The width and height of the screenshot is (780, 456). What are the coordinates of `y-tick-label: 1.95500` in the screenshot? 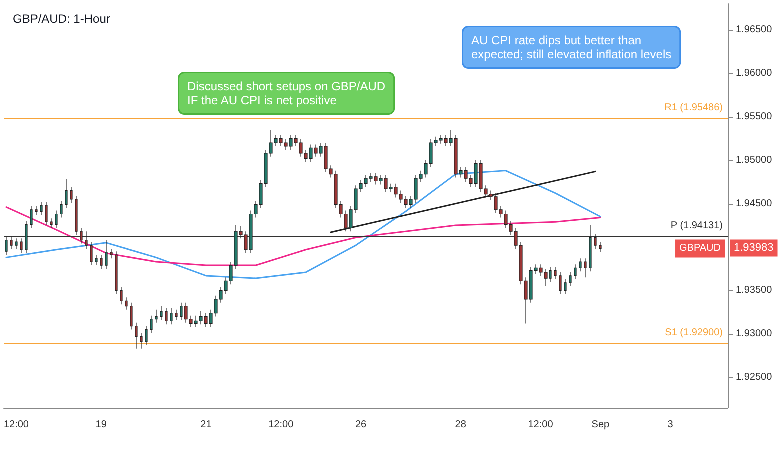 It's located at (754, 116).